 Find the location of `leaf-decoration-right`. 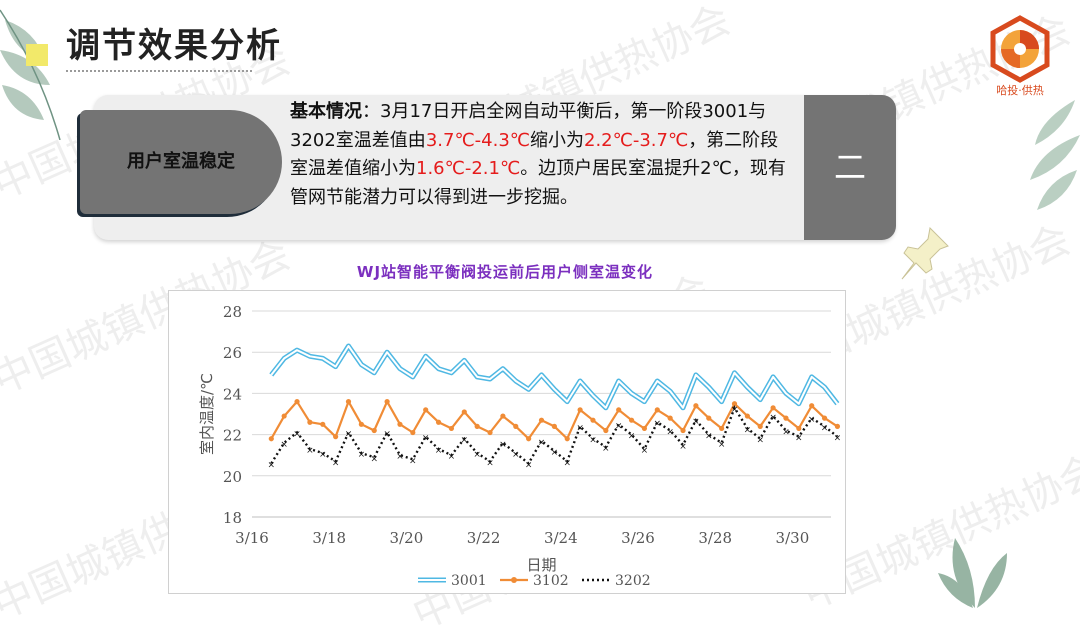

leaf-decoration-right is located at coordinates (1055, 155).